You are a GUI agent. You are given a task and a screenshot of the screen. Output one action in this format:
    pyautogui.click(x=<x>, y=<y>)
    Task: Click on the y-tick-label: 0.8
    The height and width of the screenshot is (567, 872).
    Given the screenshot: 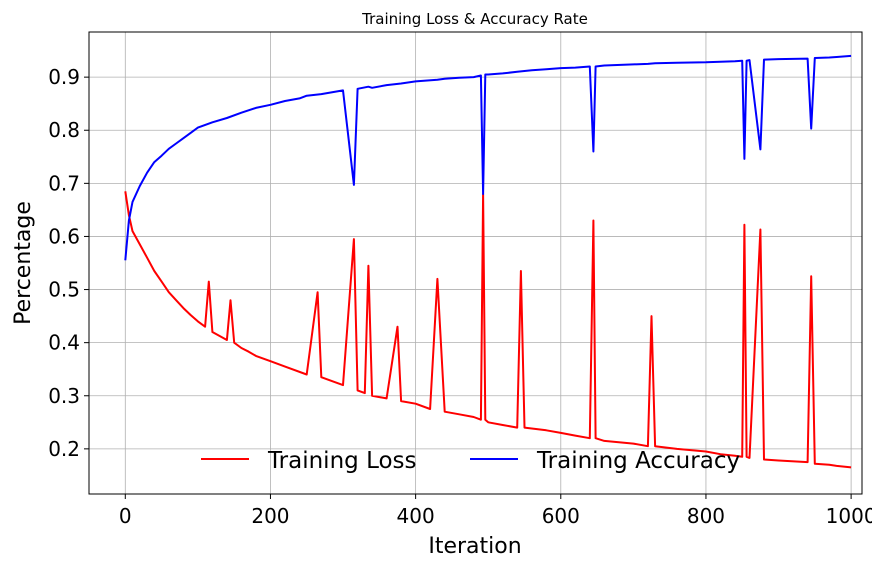 What is the action you would take?
    pyautogui.click(x=64, y=130)
    